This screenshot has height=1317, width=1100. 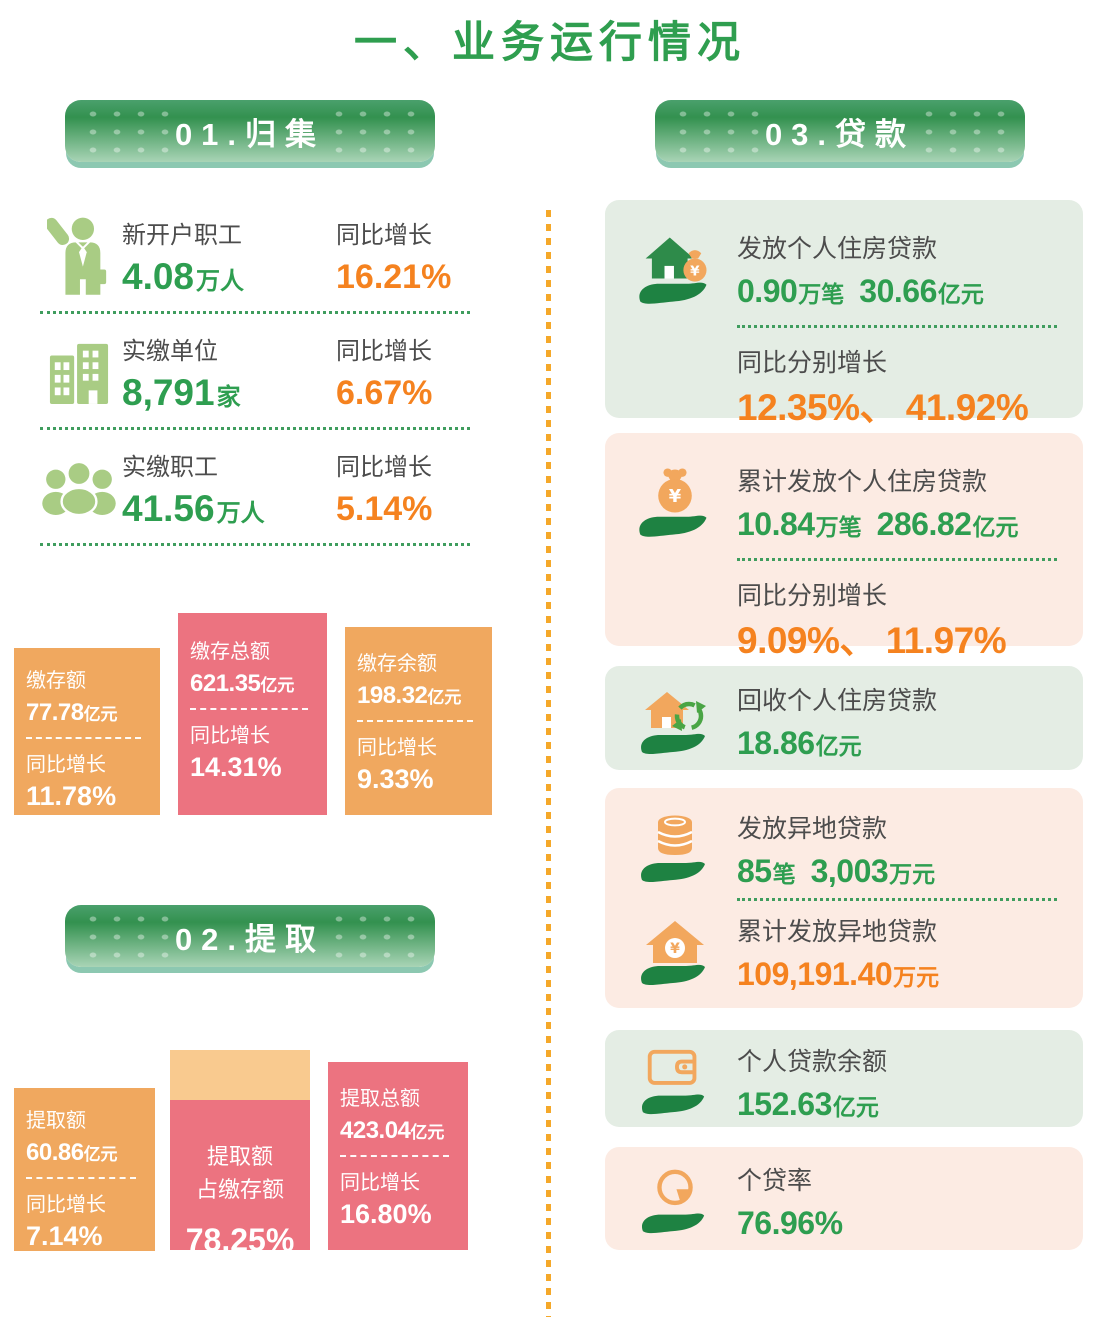 I want to click on stat-label: 新开户职工, so click(x=182, y=235).